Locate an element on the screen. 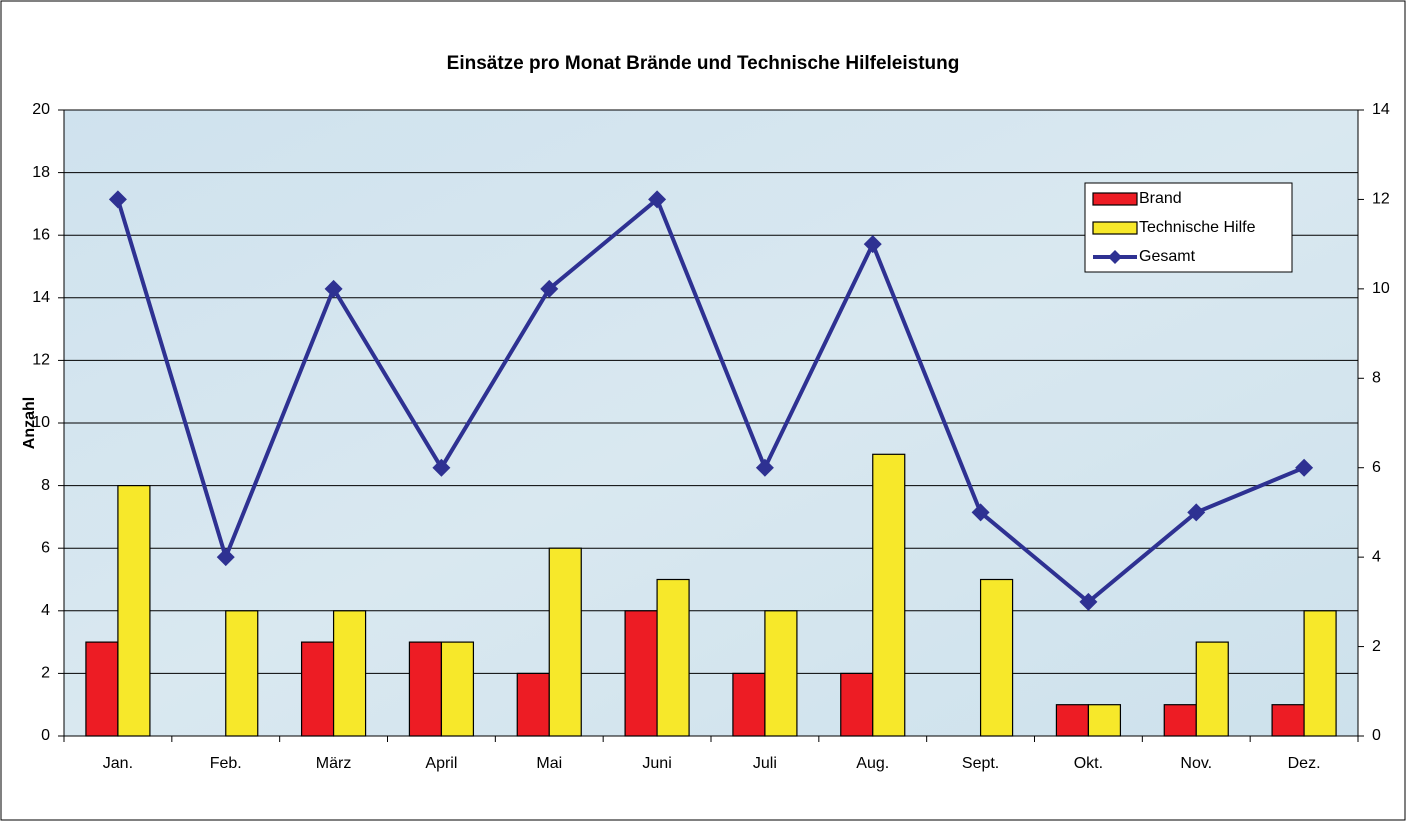  legend-label: Brand is located at coordinates (1160, 198).